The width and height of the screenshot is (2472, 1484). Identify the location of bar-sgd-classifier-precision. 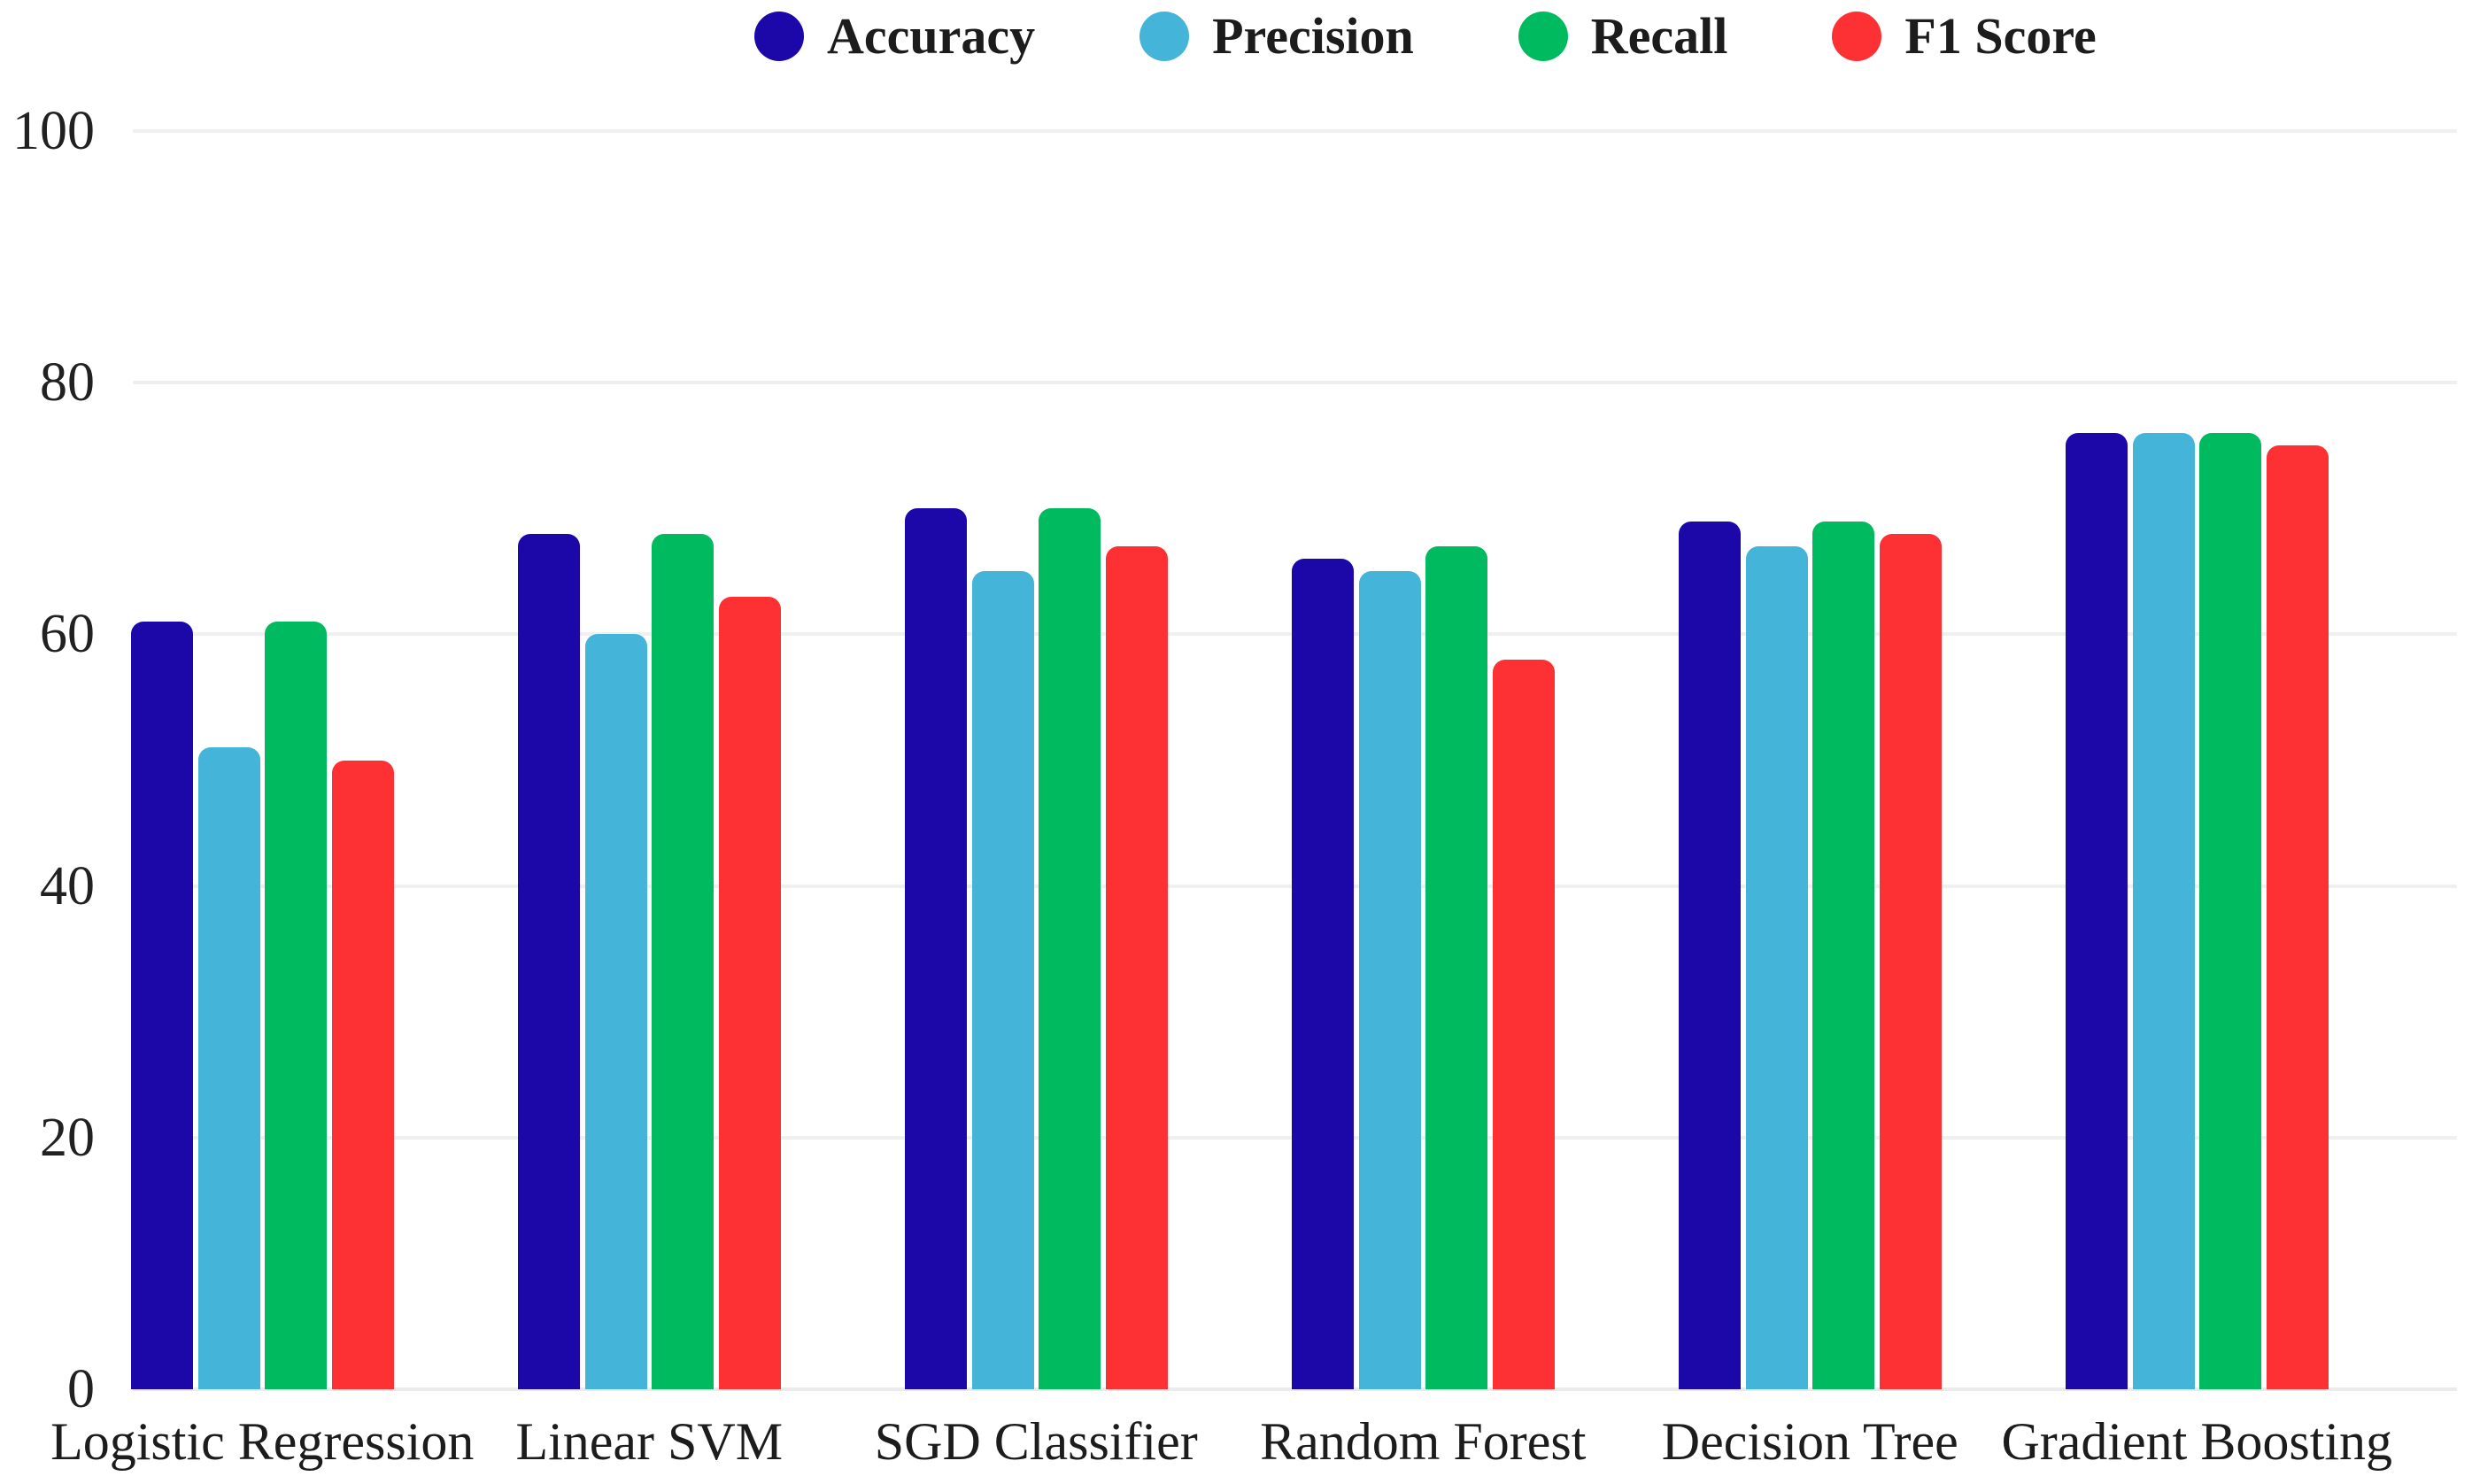
(1002, 980).